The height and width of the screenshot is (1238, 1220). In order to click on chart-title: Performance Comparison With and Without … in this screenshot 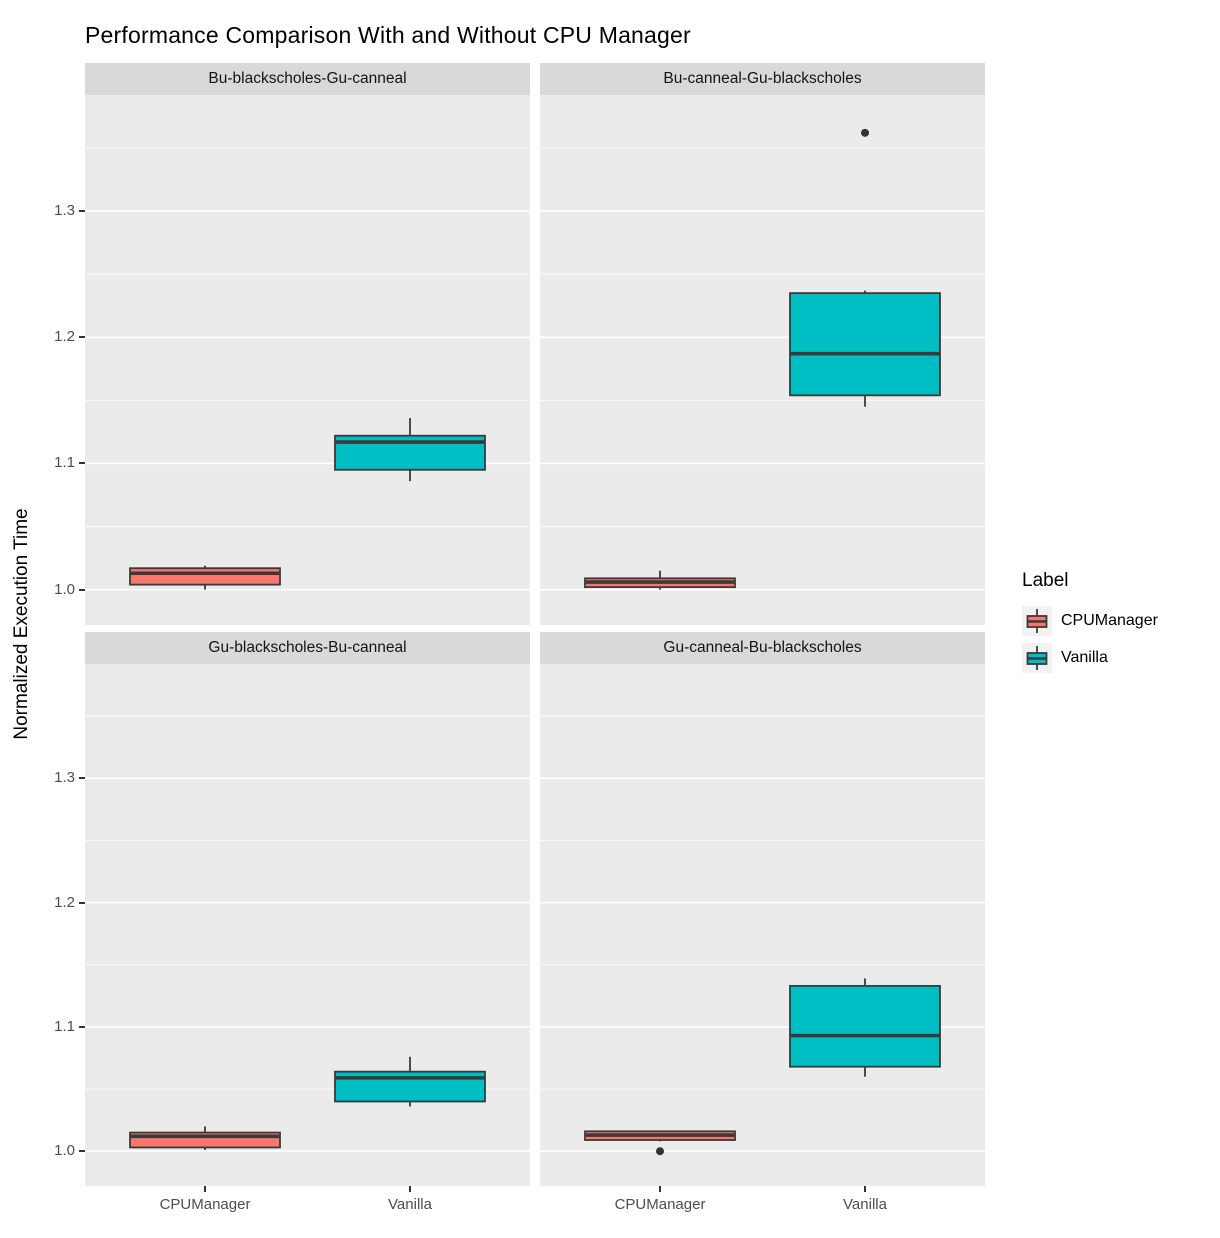, I will do `click(388, 35)`.